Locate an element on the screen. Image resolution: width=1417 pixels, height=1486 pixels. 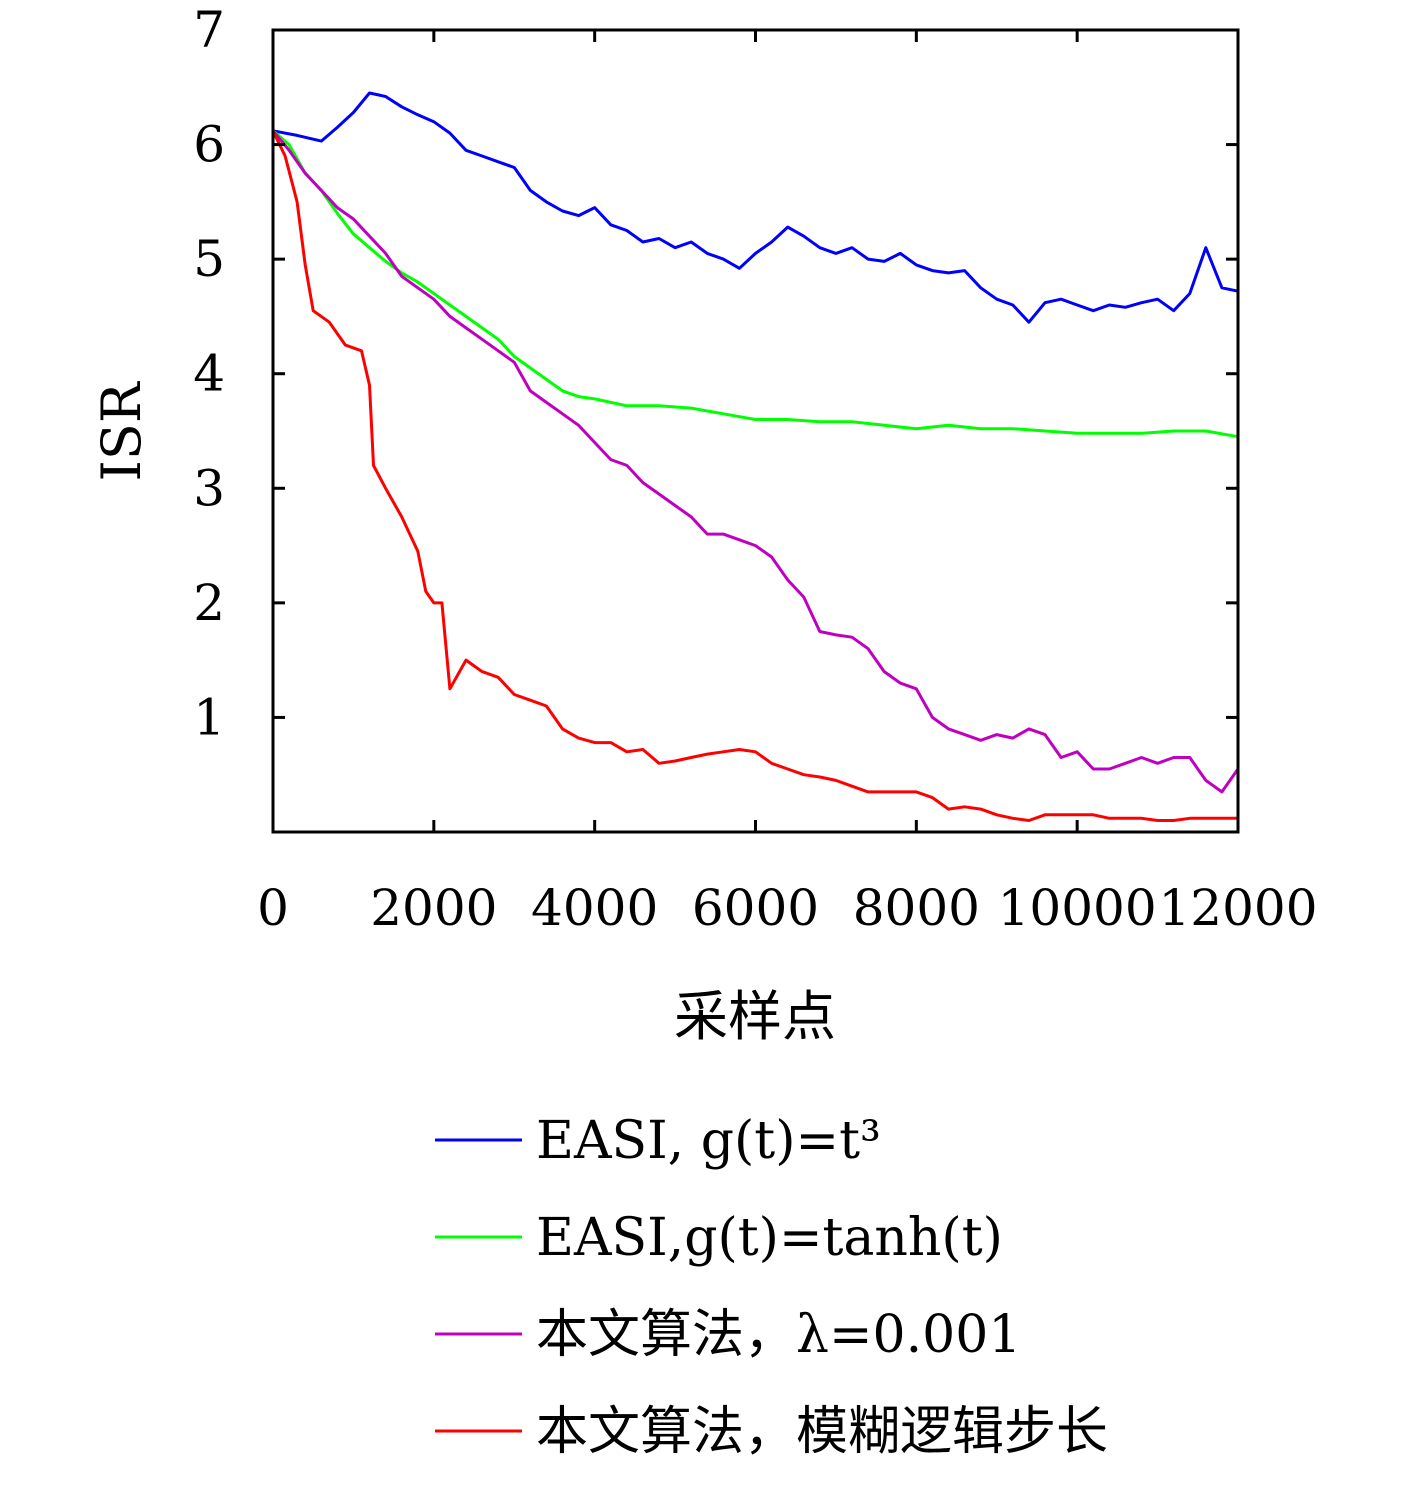
x-tick-label: 12000 is located at coordinates (1237, 908).